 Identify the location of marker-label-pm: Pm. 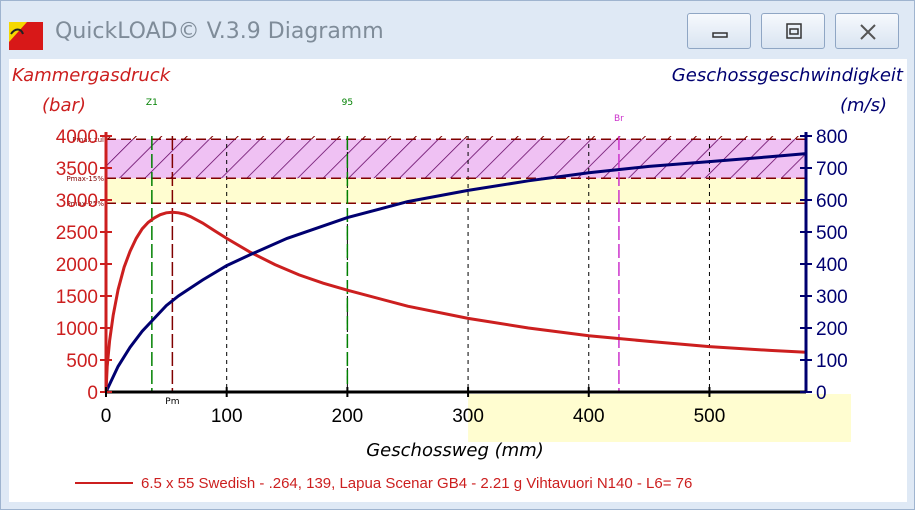
(172, 402).